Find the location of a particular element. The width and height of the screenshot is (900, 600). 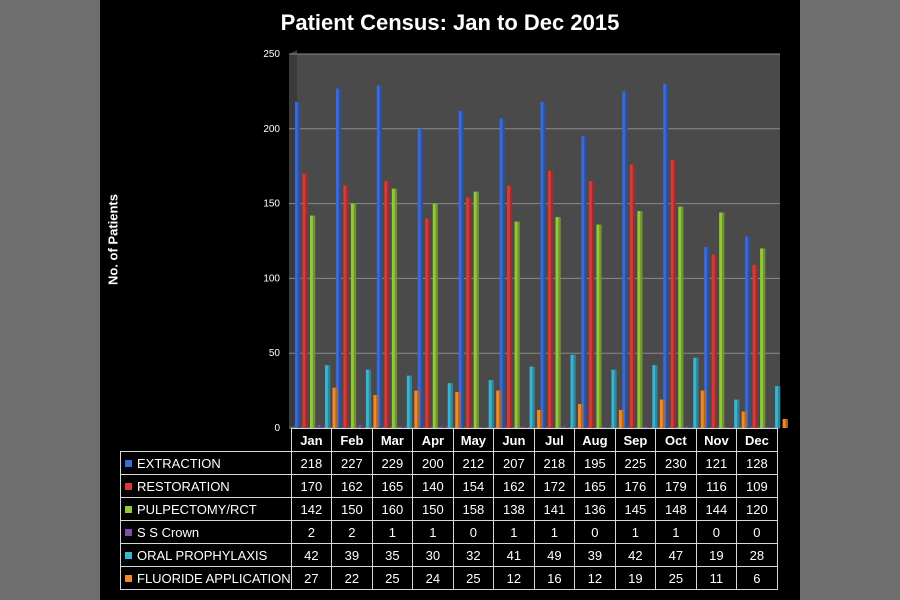

month-label: Jul is located at coordinates (554, 440).